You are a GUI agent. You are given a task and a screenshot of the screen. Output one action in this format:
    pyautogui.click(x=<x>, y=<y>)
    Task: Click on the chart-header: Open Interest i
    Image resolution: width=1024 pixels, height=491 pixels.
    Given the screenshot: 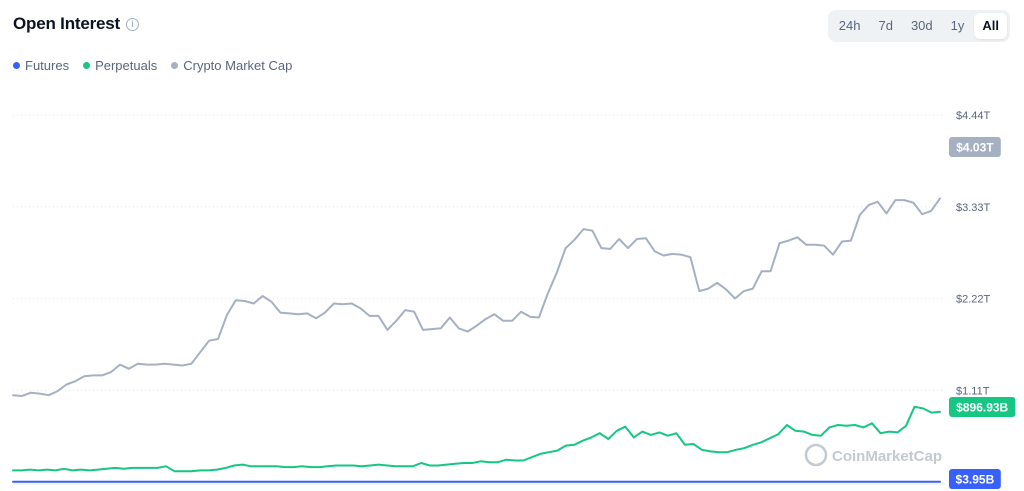 What is the action you would take?
    pyautogui.click(x=76, y=24)
    